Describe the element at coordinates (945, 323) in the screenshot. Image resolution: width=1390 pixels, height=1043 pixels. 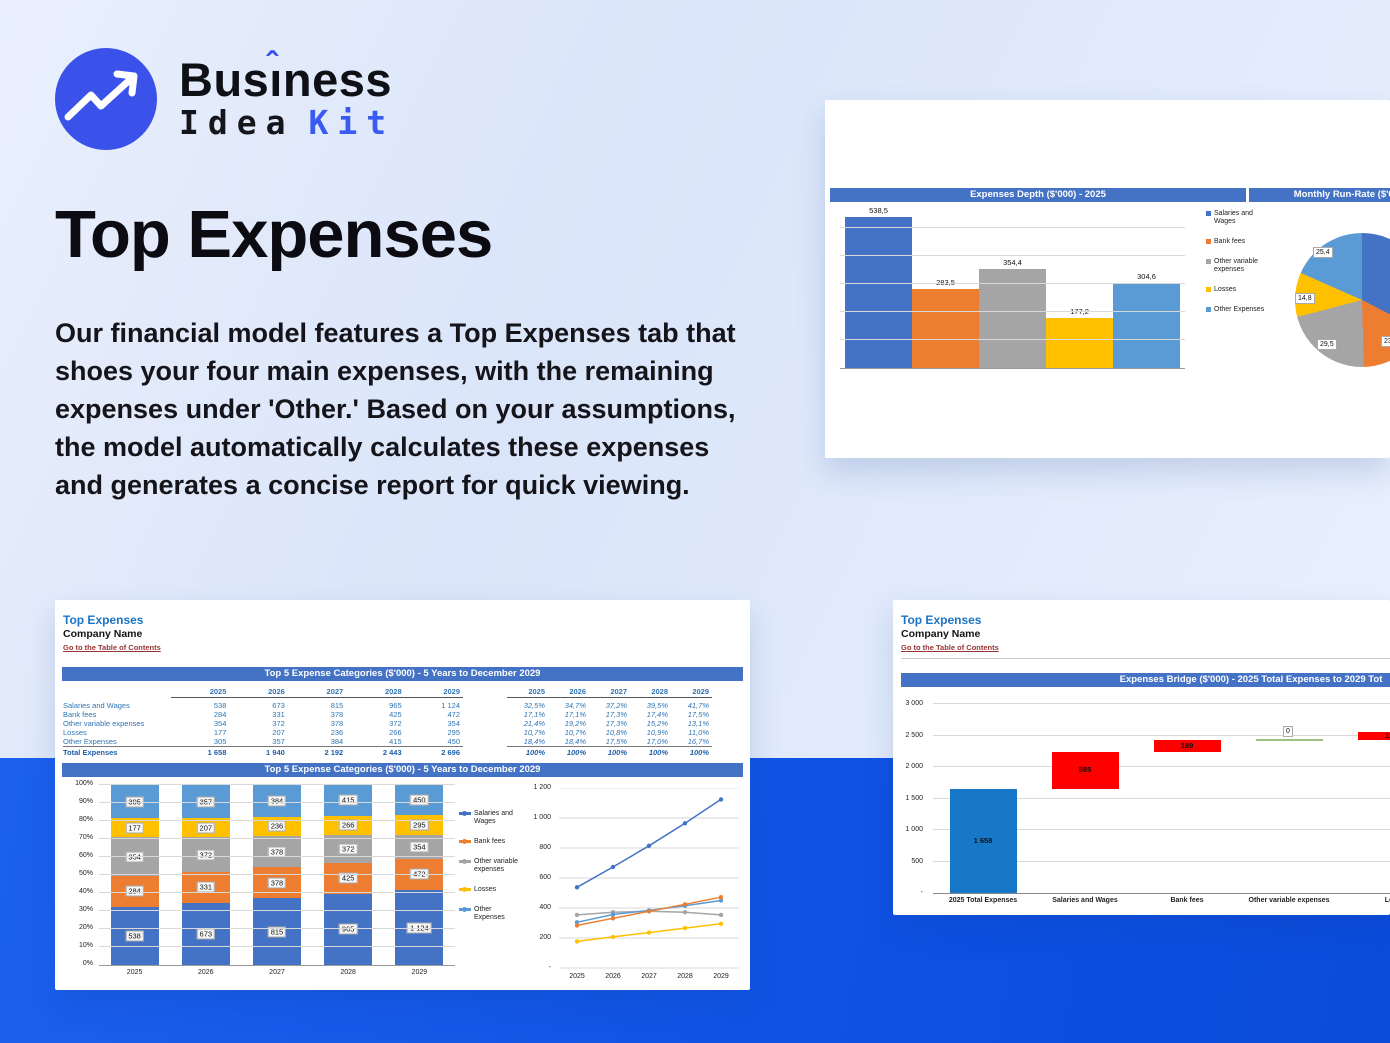
I see `bar-column: 283,5` at that location.